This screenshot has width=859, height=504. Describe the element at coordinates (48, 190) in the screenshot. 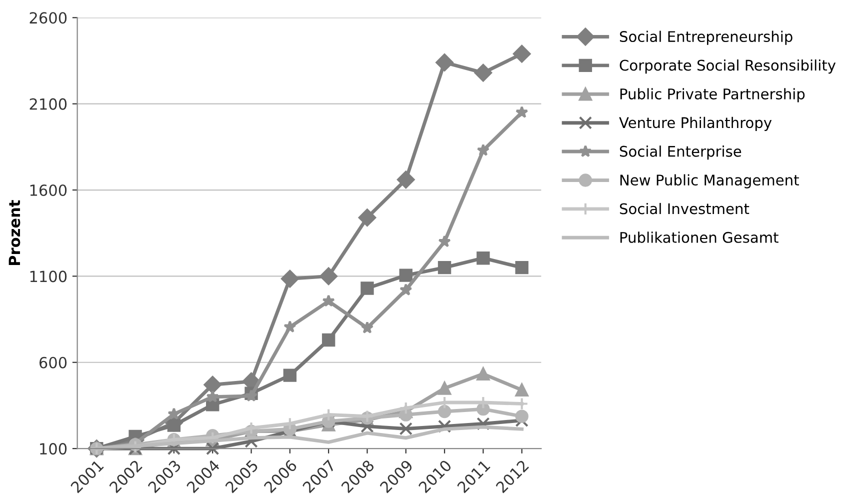

I see `y-tick-label: 1600` at that location.